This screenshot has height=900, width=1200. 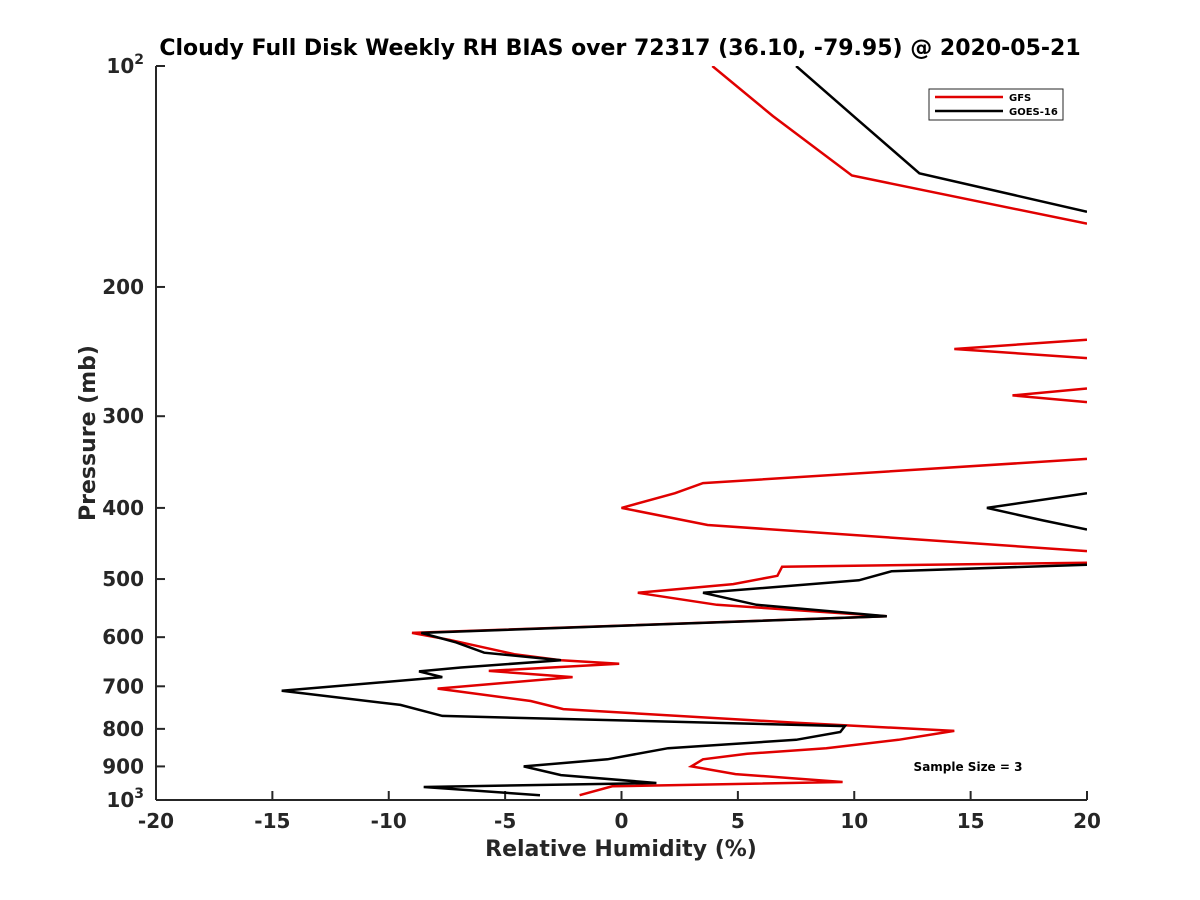 What do you see at coordinates (123, 579) in the screenshot?
I see `y-tick-label: 500` at bounding box center [123, 579].